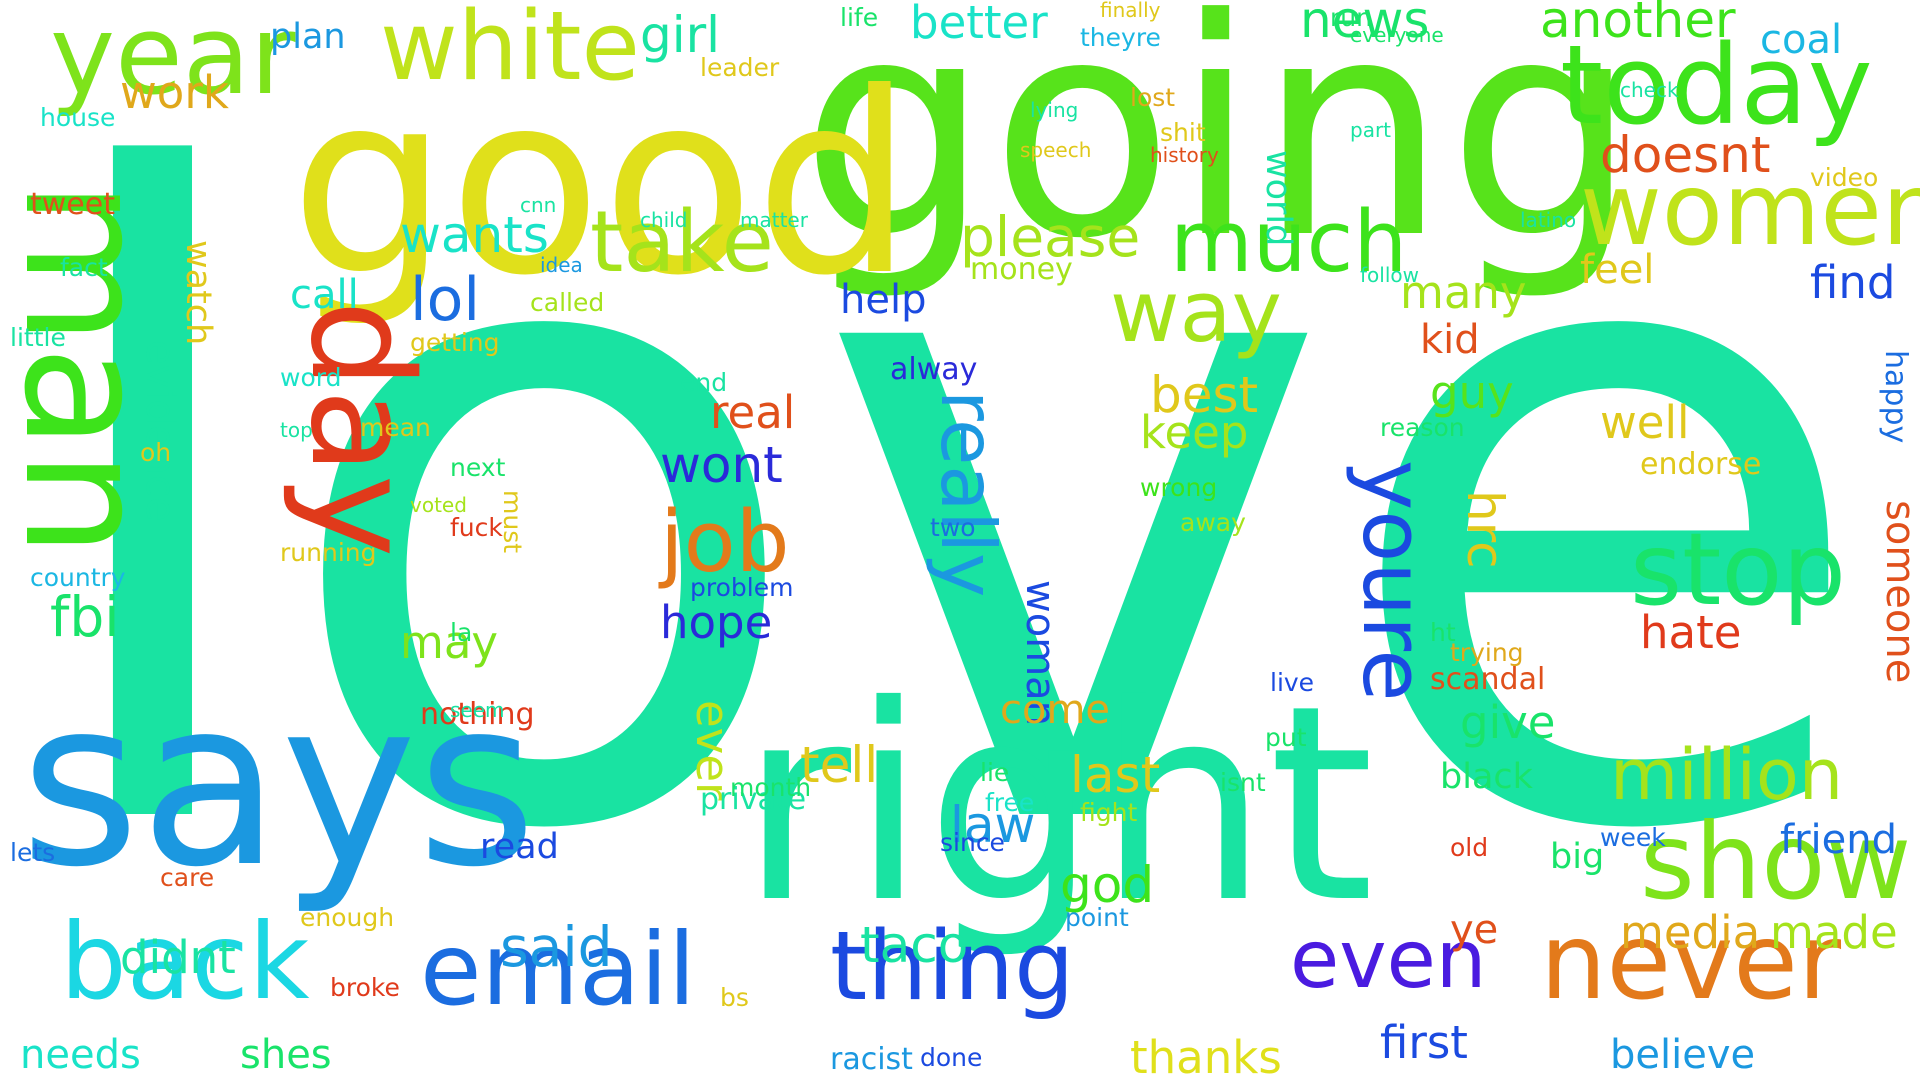  What do you see at coordinates (1196, 312) in the screenshot?
I see `word-way: way` at bounding box center [1196, 312].